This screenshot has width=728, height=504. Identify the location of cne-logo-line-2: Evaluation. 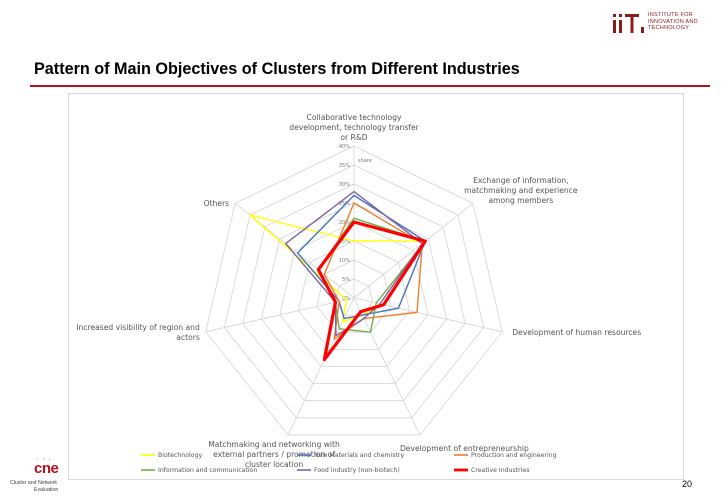
(46, 490).